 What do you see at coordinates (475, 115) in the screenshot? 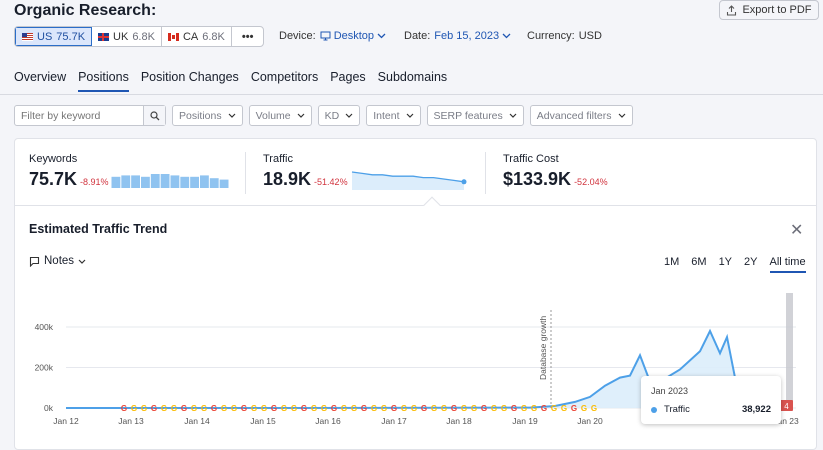
I see `serp-features-filter: SERP features` at bounding box center [475, 115].